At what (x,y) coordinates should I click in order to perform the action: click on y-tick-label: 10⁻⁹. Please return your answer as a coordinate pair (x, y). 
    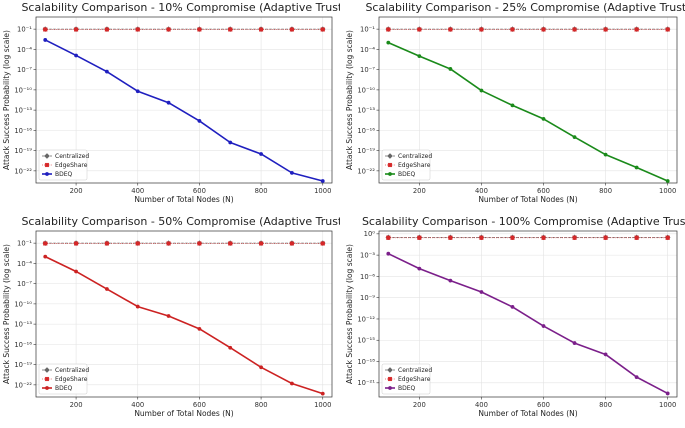
    Looking at the image, I should click on (367, 298).